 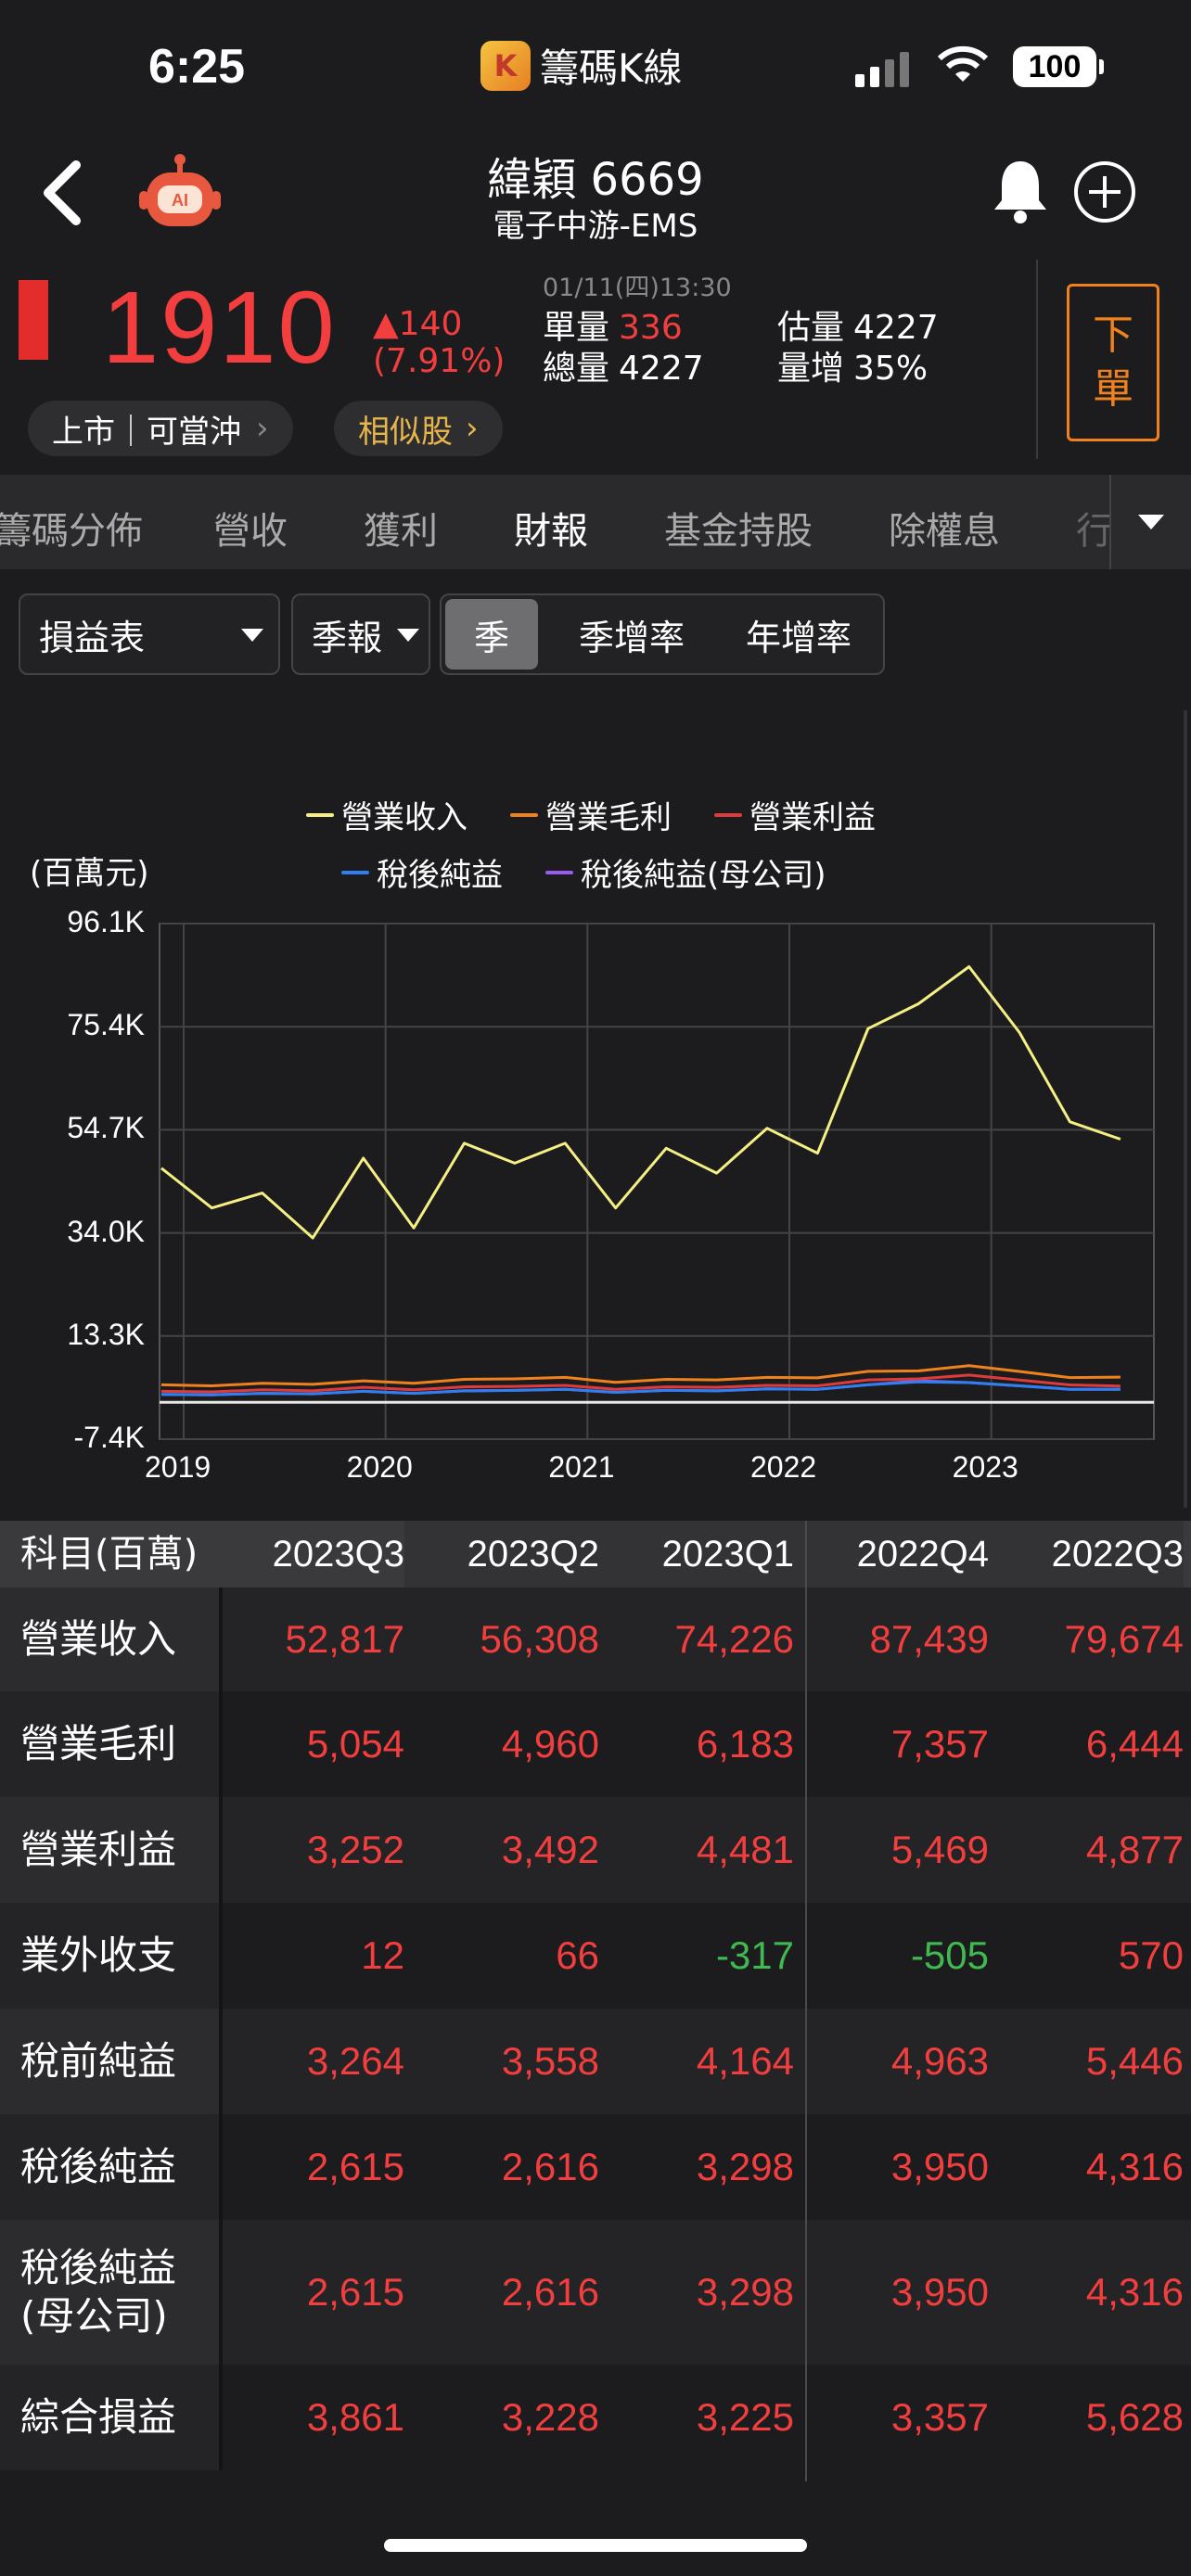 What do you see at coordinates (576, 328) in the screenshot?
I see `single-volume-label: 單量` at bounding box center [576, 328].